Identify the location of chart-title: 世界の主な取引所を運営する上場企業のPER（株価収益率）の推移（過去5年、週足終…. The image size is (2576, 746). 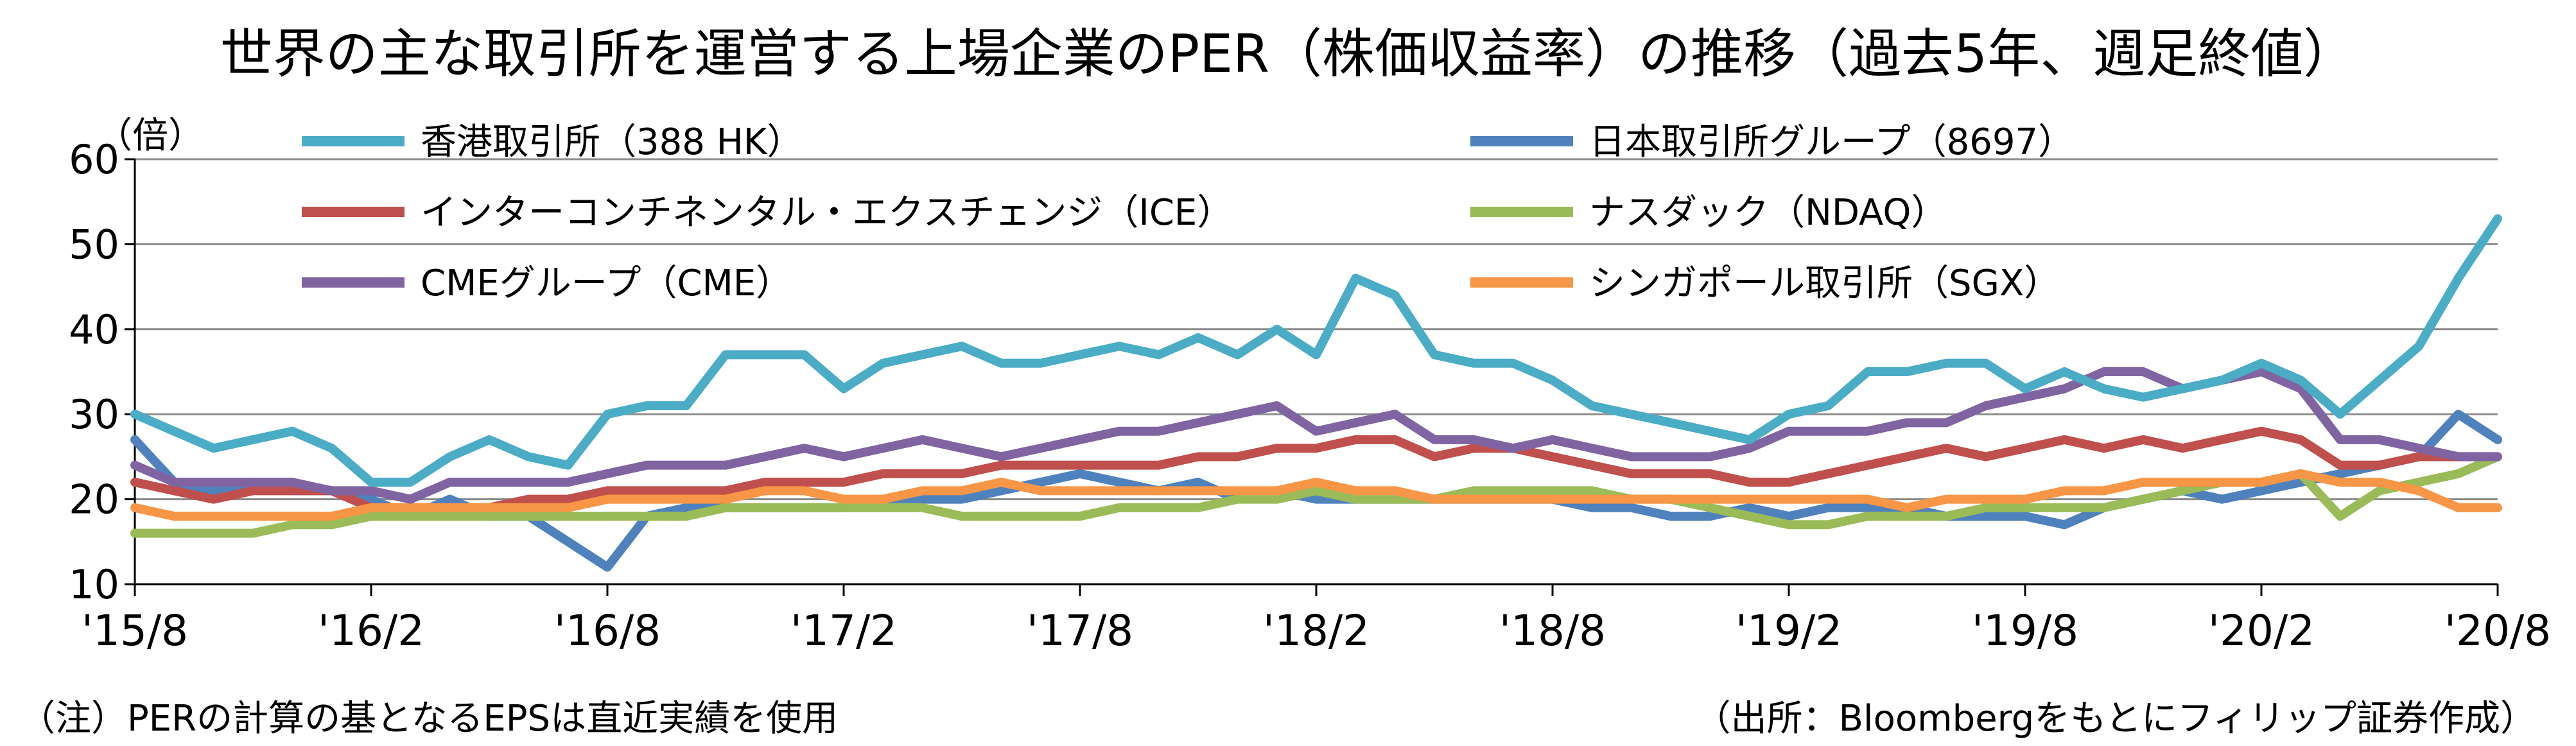
(1288, 54).